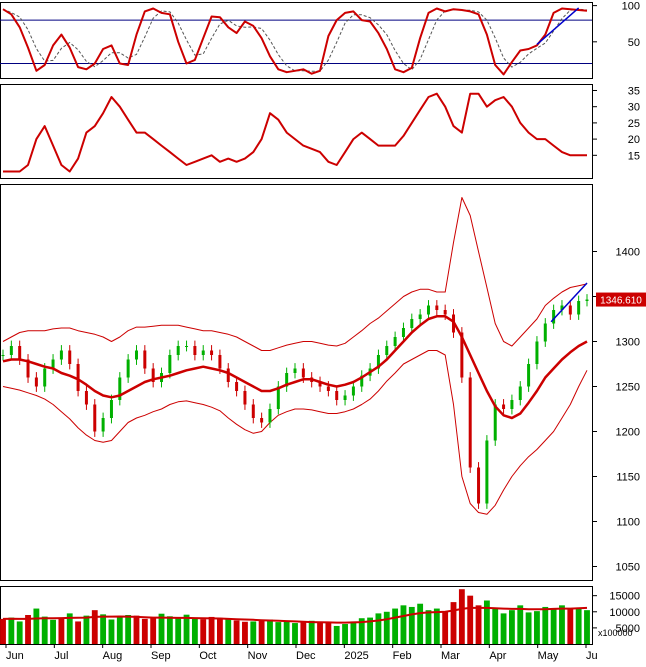  I want to click on x-axis-tick-label: Aug, so click(113, 656).